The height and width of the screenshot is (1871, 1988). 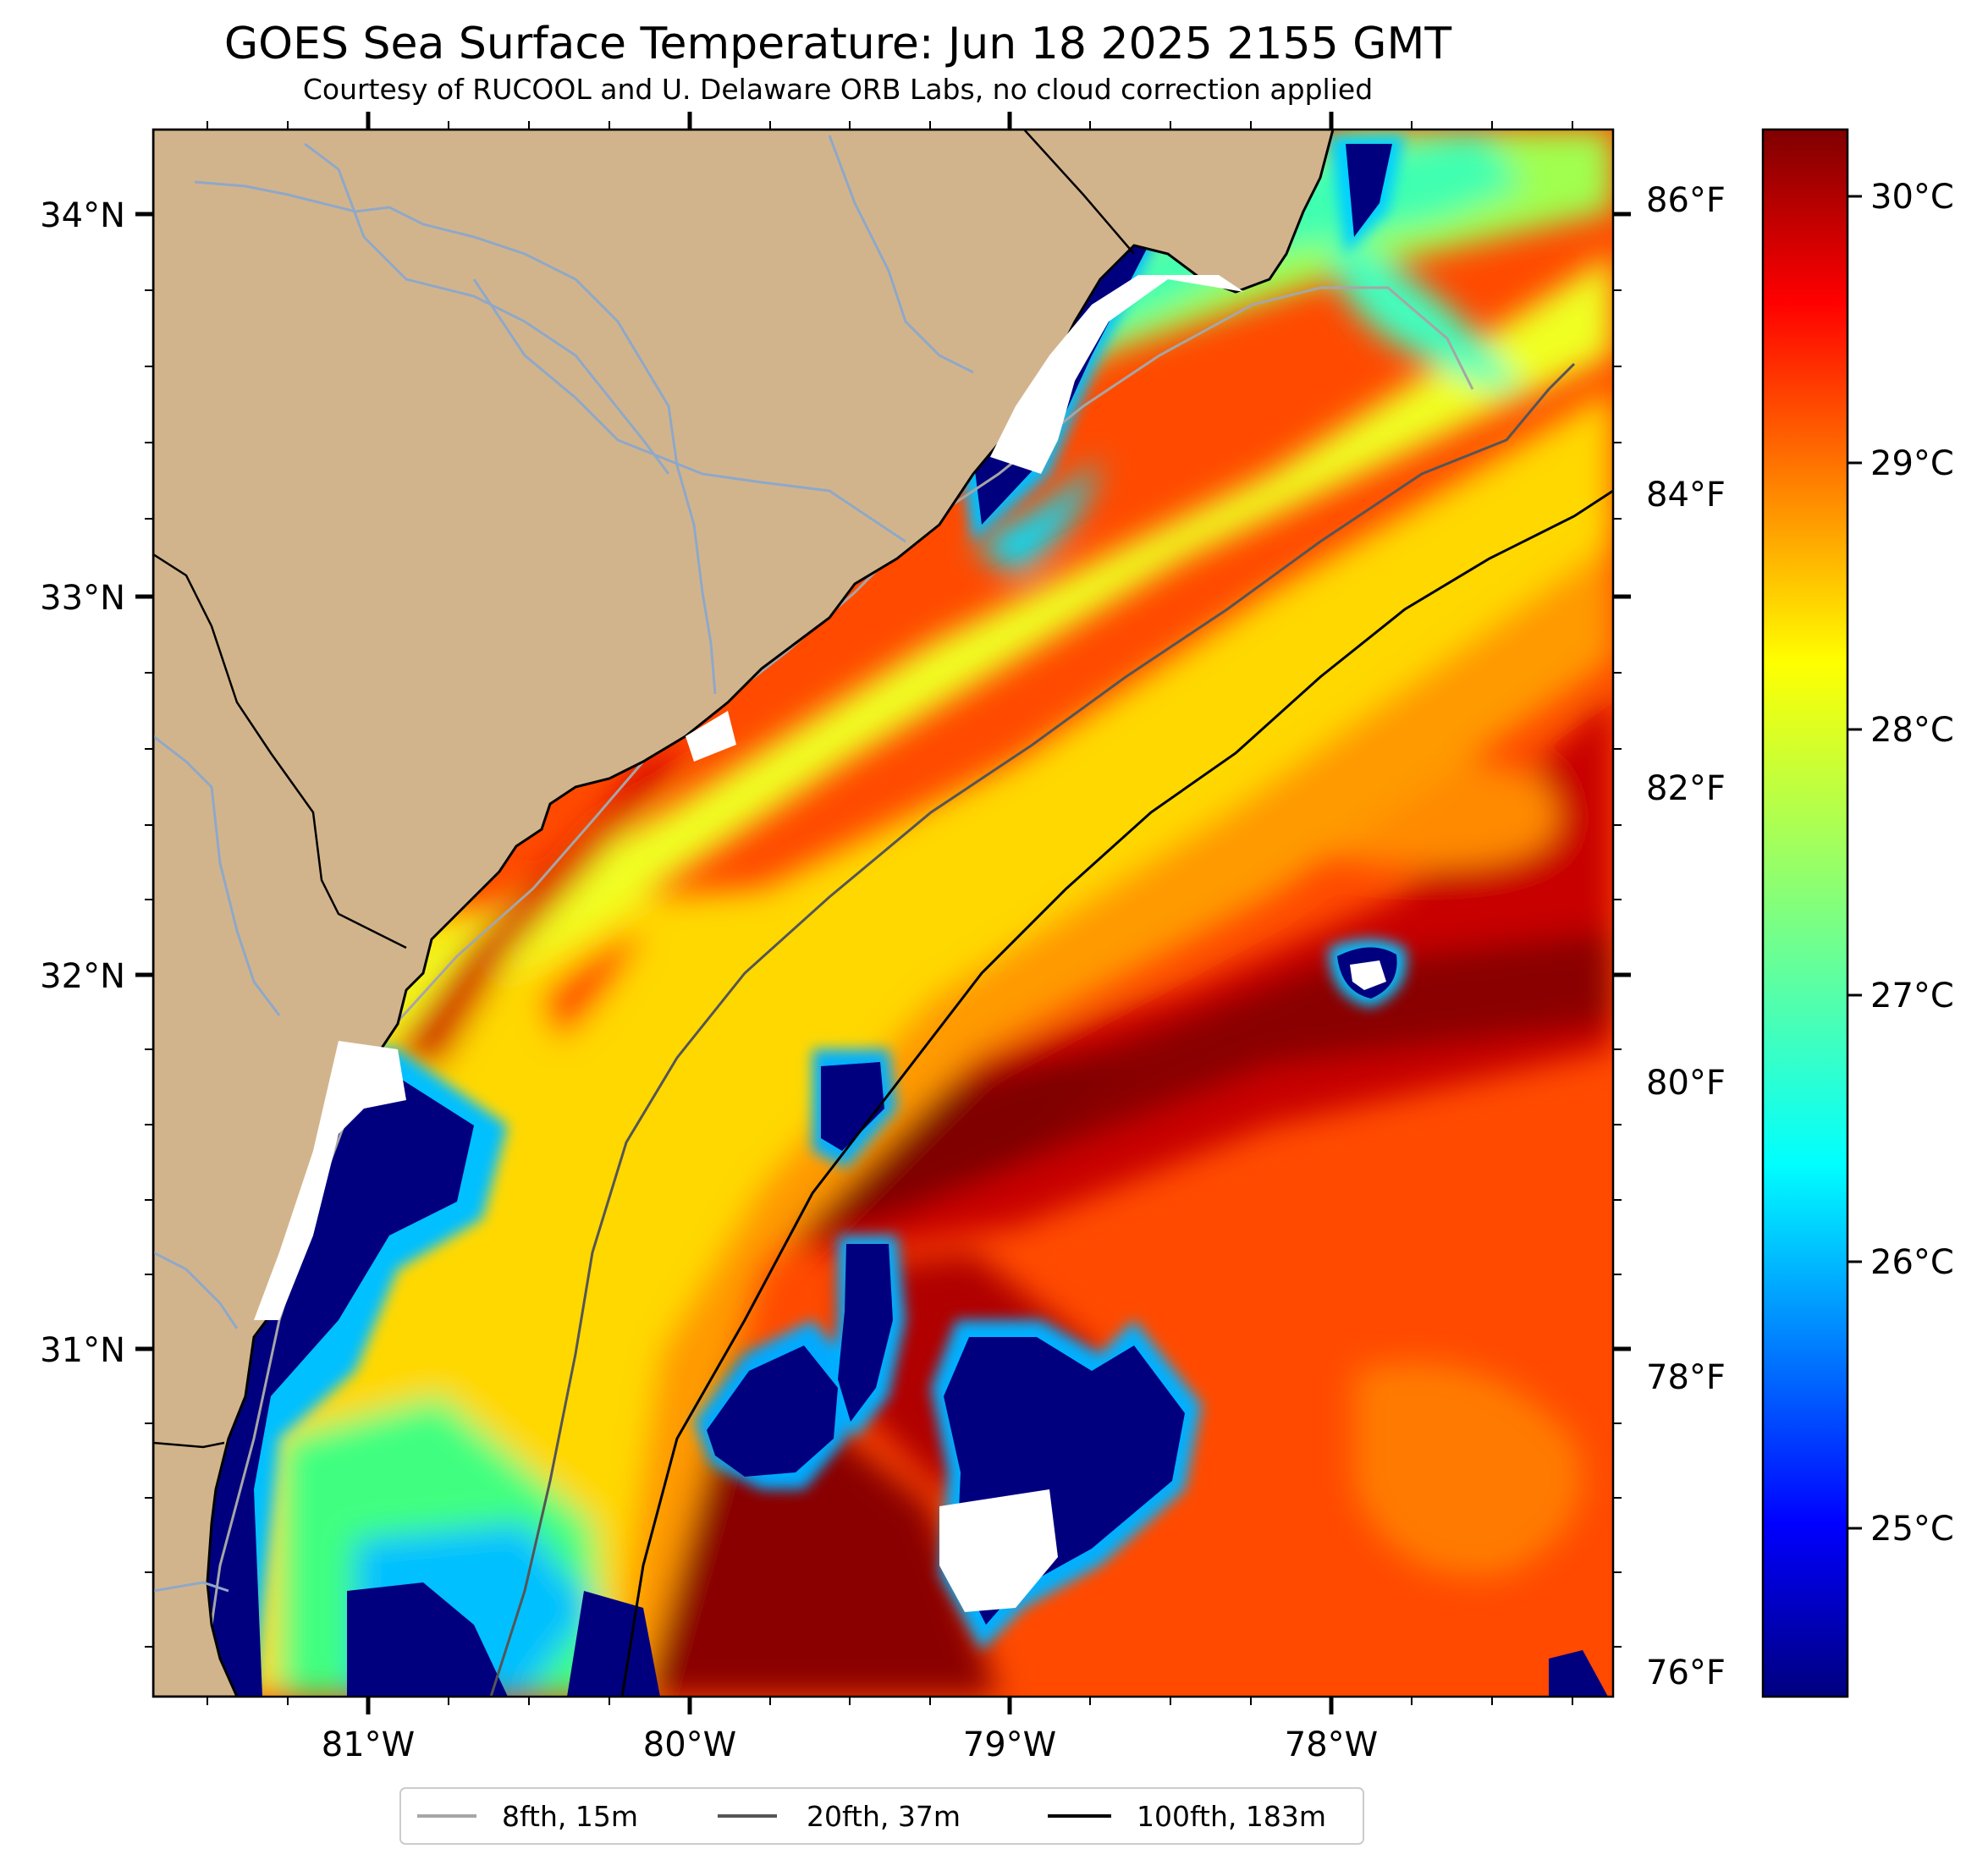 What do you see at coordinates (368, 1745) in the screenshot?
I see `lon-label-81: 81°W` at bounding box center [368, 1745].